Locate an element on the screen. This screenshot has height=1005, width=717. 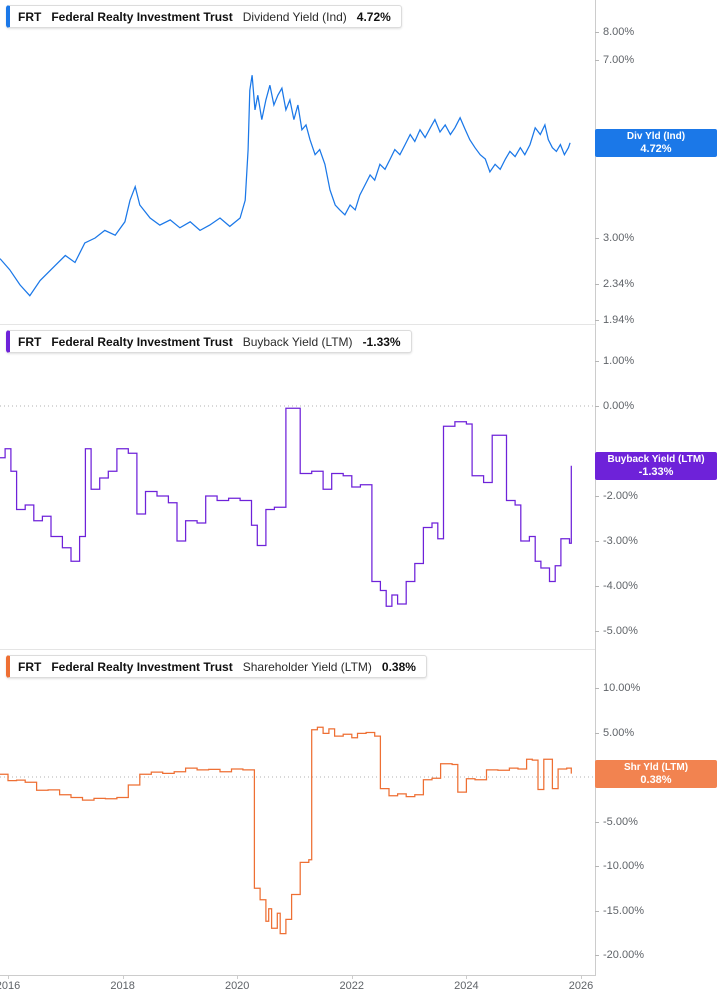
badge-value: 4.72% is located at coordinates (656, 148).